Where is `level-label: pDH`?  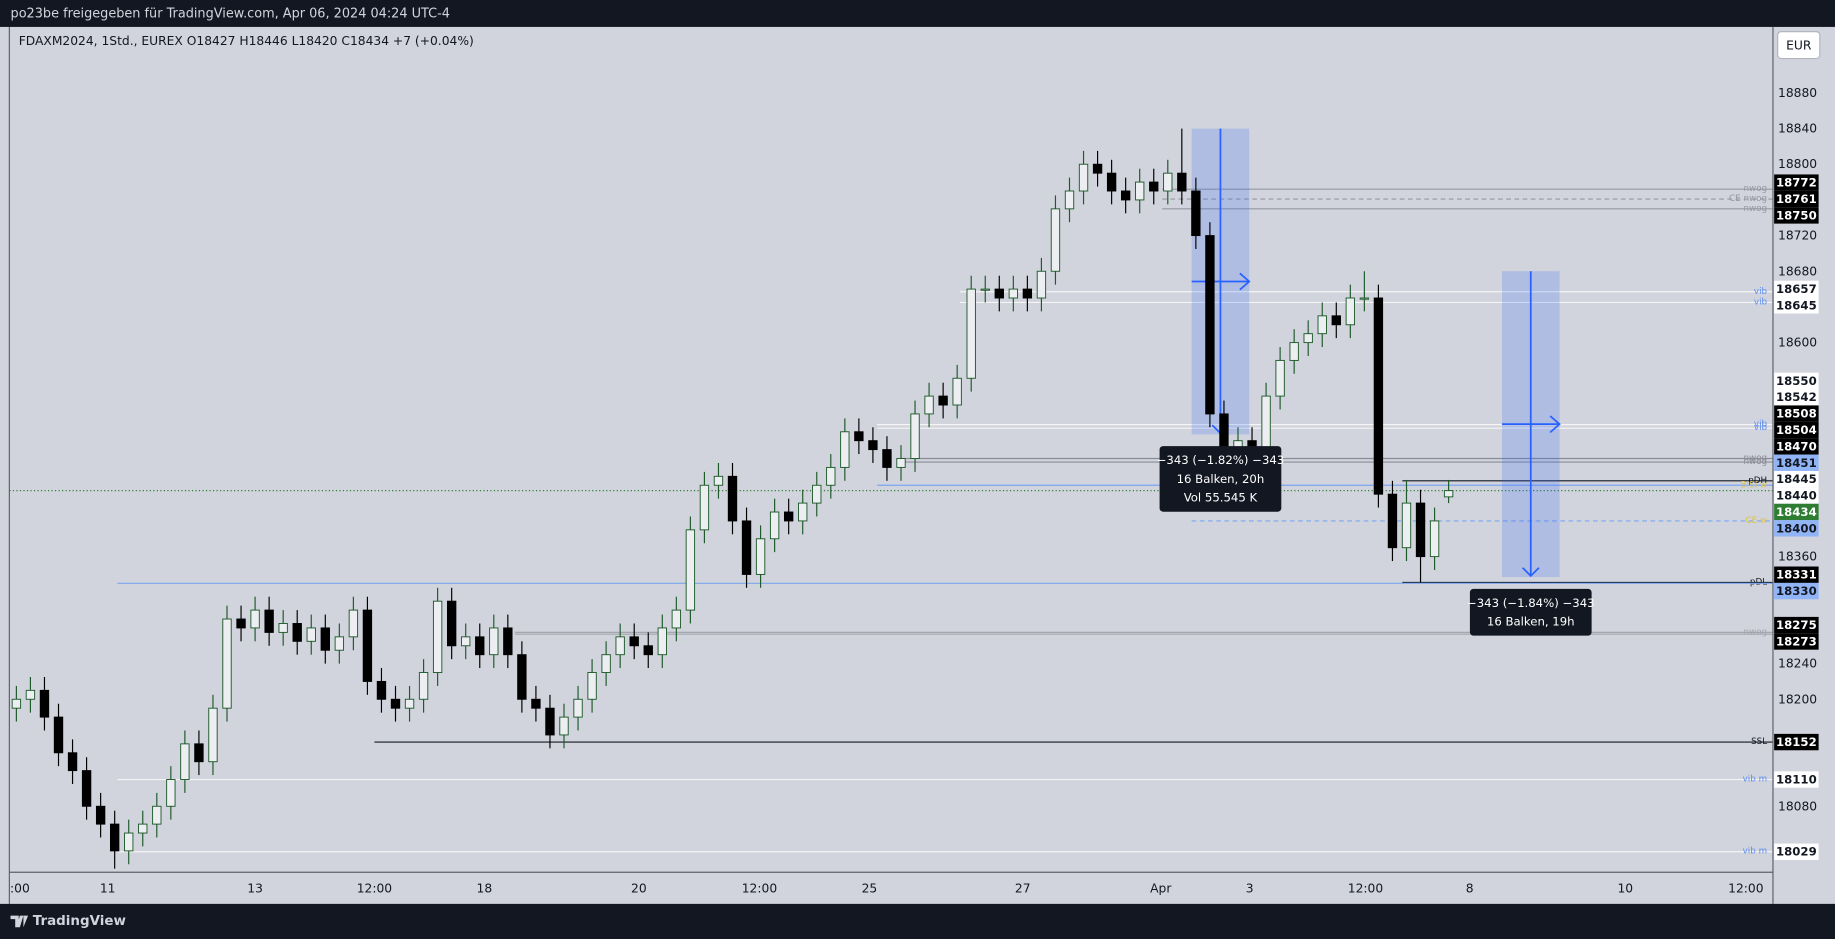
level-label: pDH is located at coordinates (1757, 481).